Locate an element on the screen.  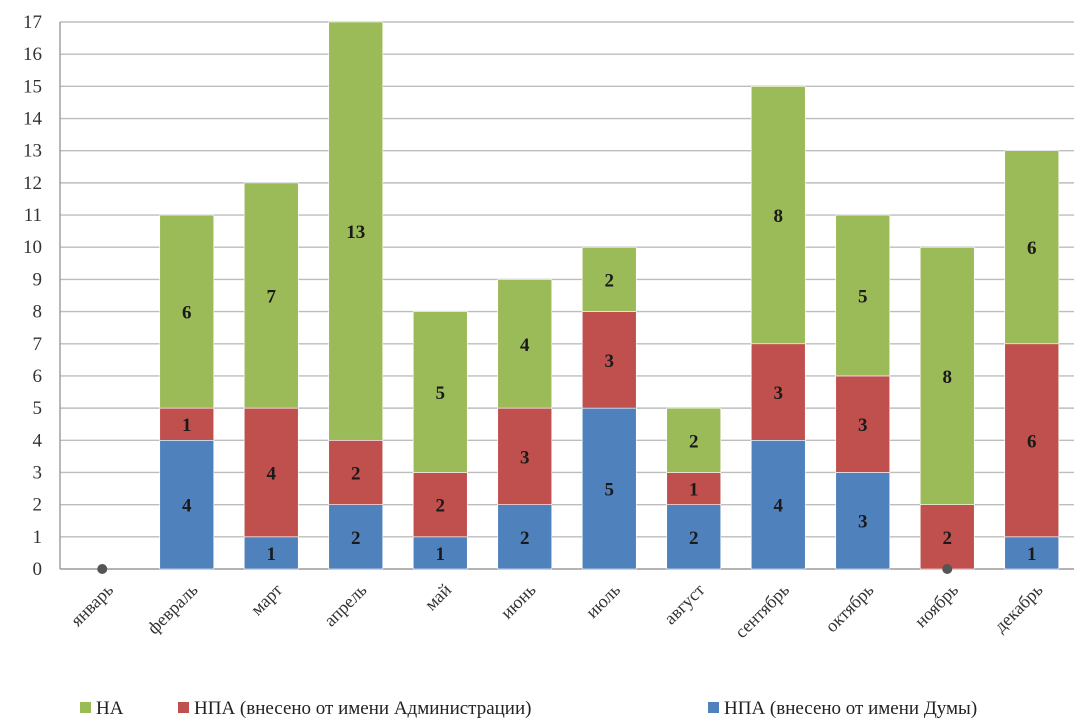
legend-label-npa-duma: НПА (внесено от имени Думы) is located at coordinates (851, 708).